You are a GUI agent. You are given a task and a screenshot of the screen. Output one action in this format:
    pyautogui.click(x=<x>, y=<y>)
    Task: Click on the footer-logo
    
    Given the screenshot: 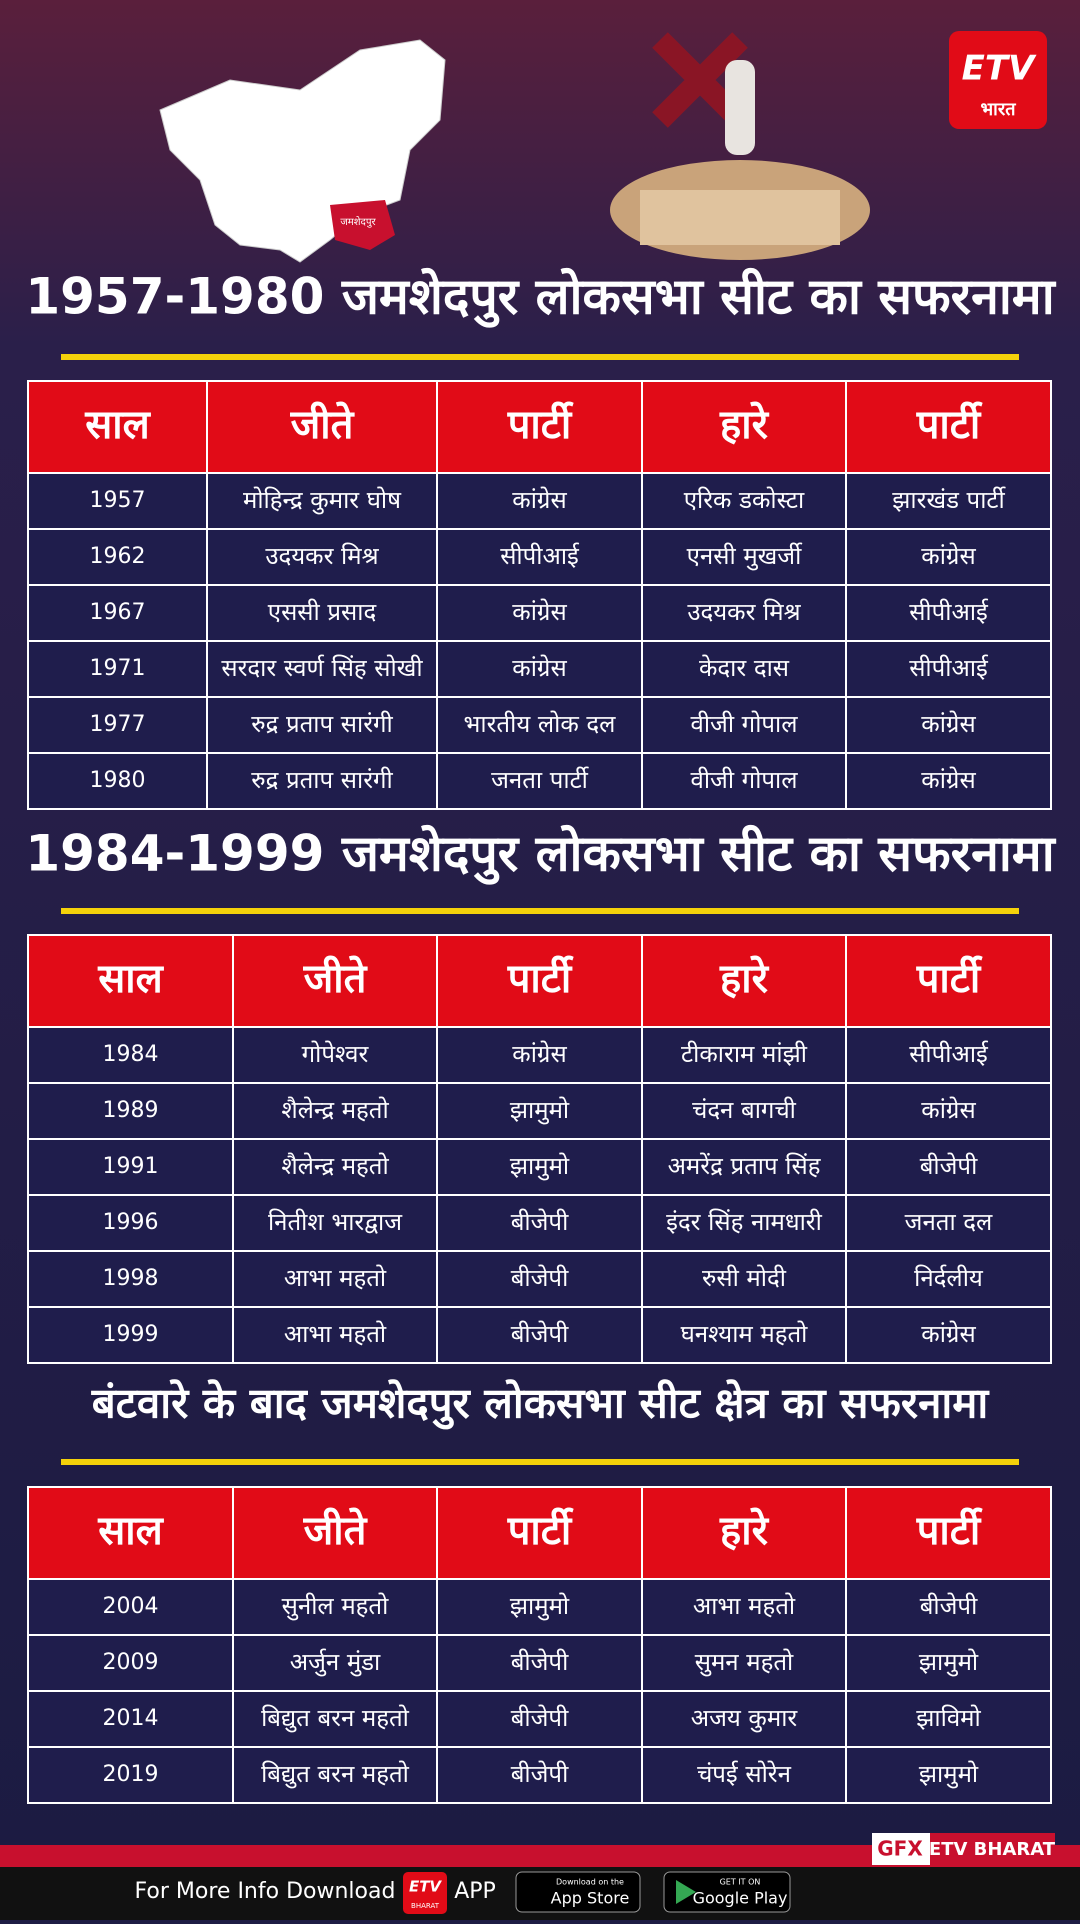 What is the action you would take?
    pyautogui.click(x=425, y=1893)
    